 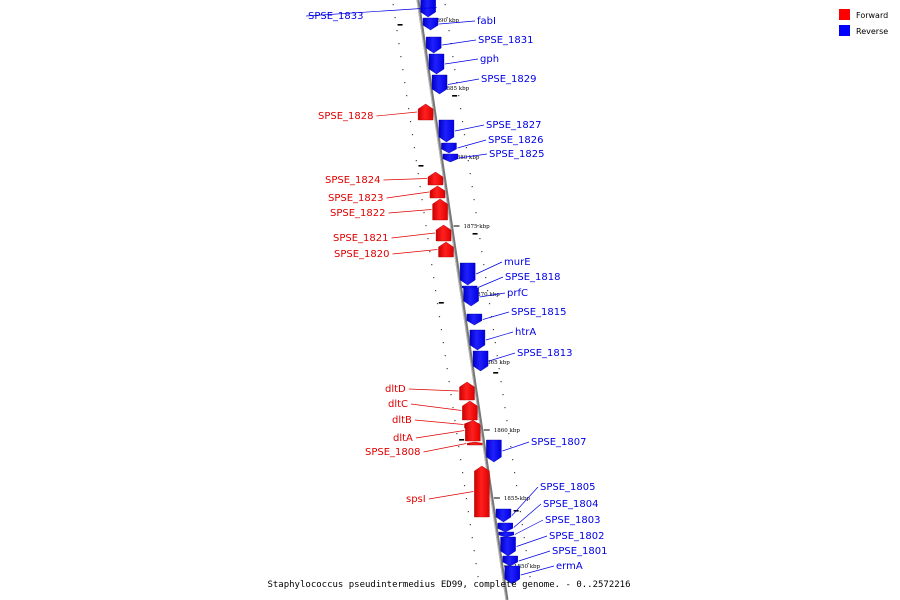 I want to click on gene-arrow-fabi, so click(x=430, y=24).